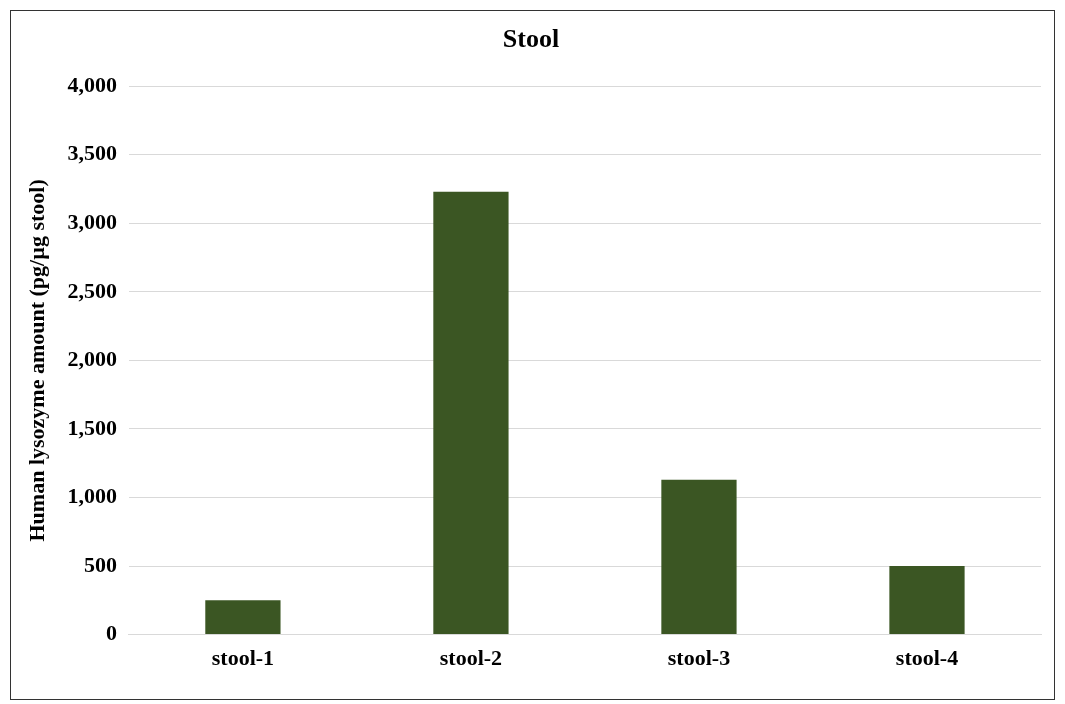 This screenshot has height=704, width=1065. Describe the element at coordinates (92, 427) in the screenshot. I see `y-tick-label: 1,500` at that location.